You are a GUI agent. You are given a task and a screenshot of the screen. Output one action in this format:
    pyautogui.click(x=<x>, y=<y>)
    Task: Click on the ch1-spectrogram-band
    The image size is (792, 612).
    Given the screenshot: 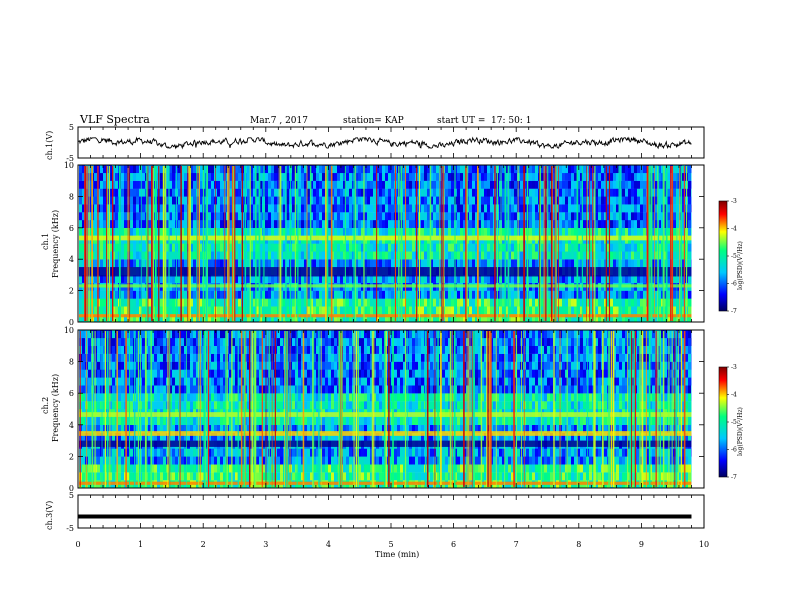 What is the action you would take?
    pyautogui.click(x=385, y=272)
    